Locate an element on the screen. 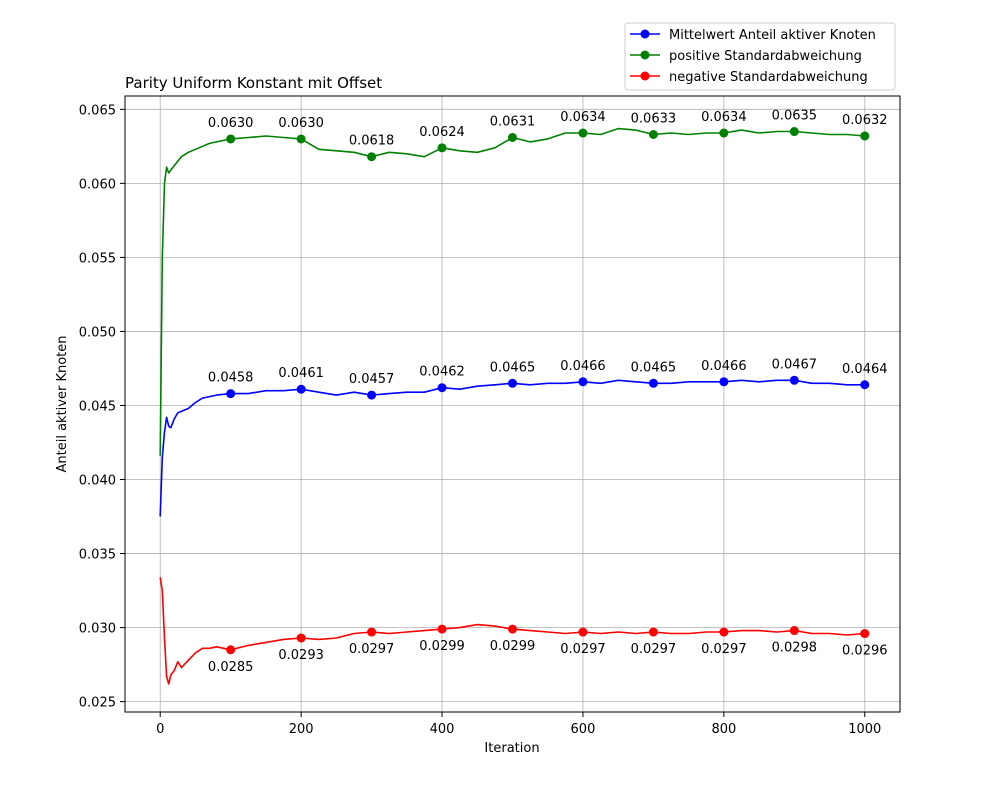 The width and height of the screenshot is (1000, 800). x-tick-label: 200 is located at coordinates (301, 729).